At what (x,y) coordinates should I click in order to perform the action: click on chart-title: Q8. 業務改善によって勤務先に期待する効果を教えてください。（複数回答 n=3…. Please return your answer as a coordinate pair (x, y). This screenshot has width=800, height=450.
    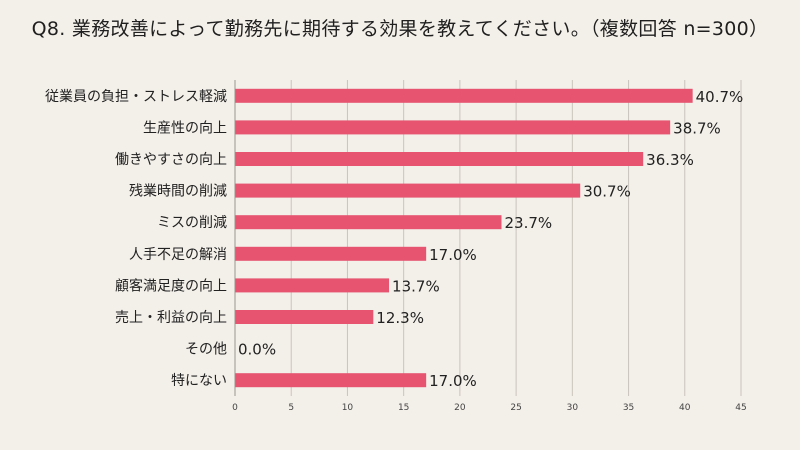
    Looking at the image, I should click on (400, 29).